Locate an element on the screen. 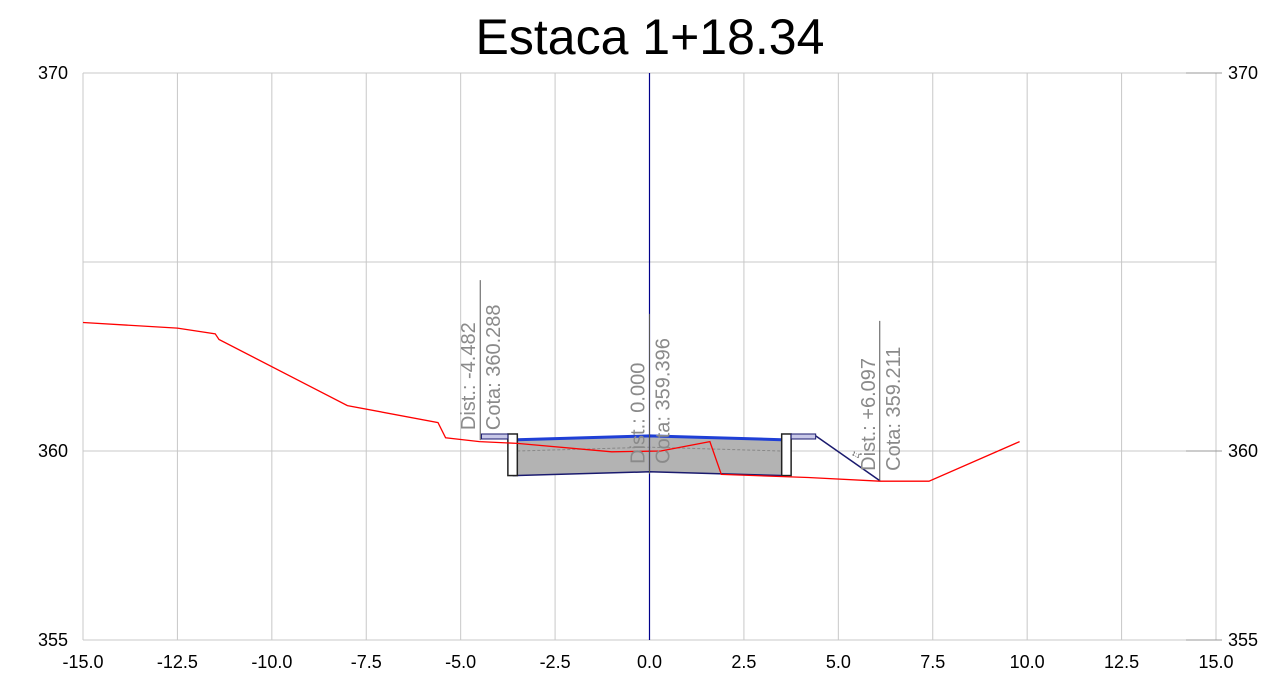 The image size is (1274, 686). x-tick-label: 2.5 is located at coordinates (743, 662).